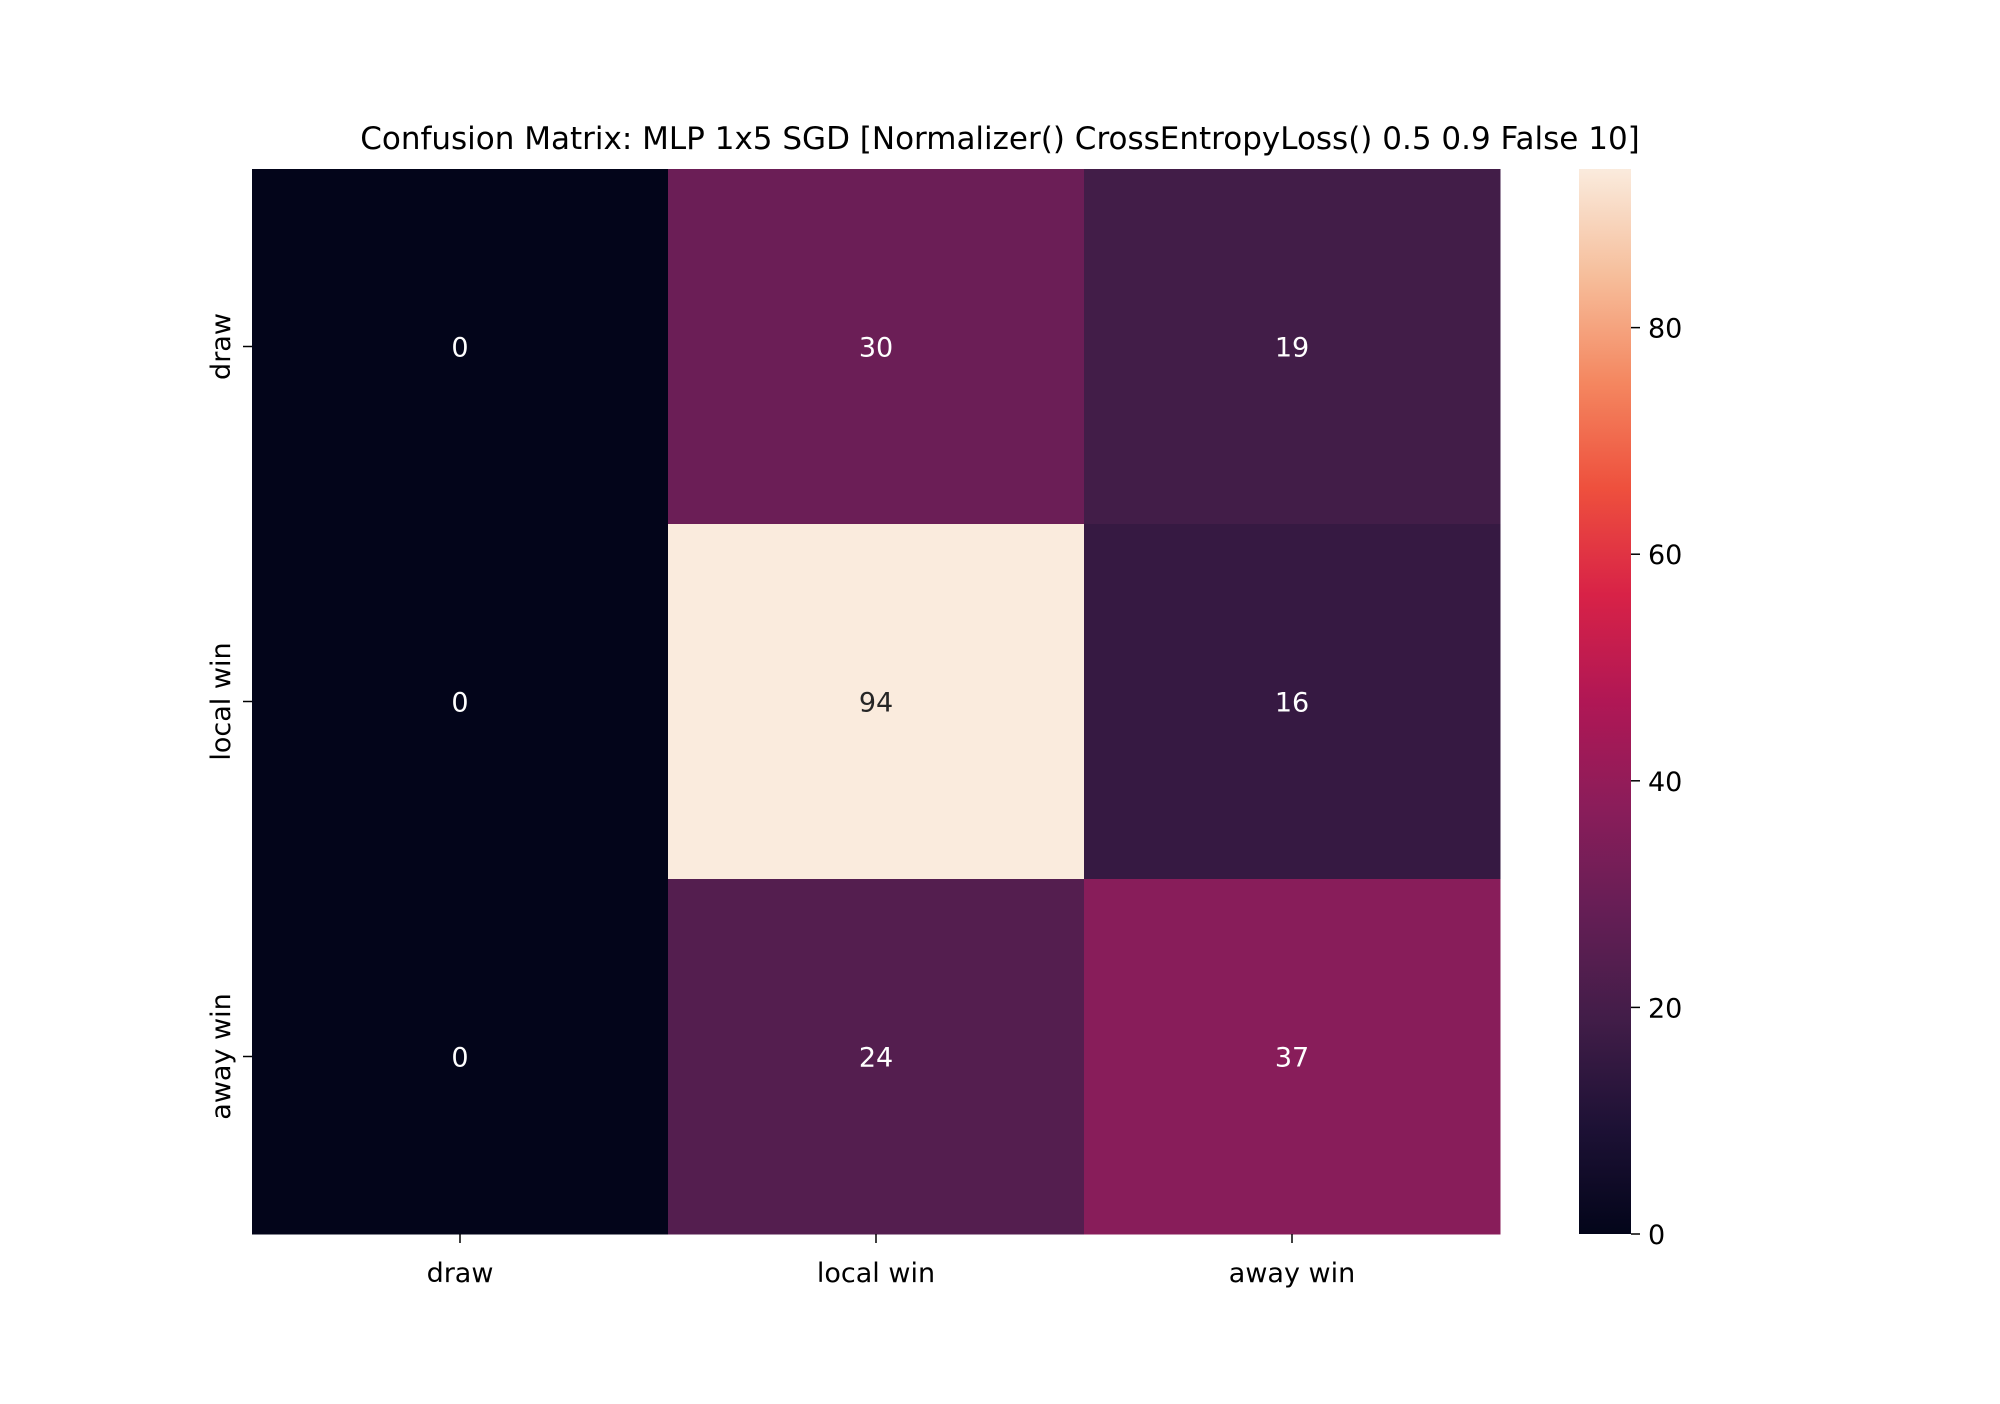  What do you see at coordinates (221, 1056) in the screenshot?
I see `y-tick-label: away win` at bounding box center [221, 1056].